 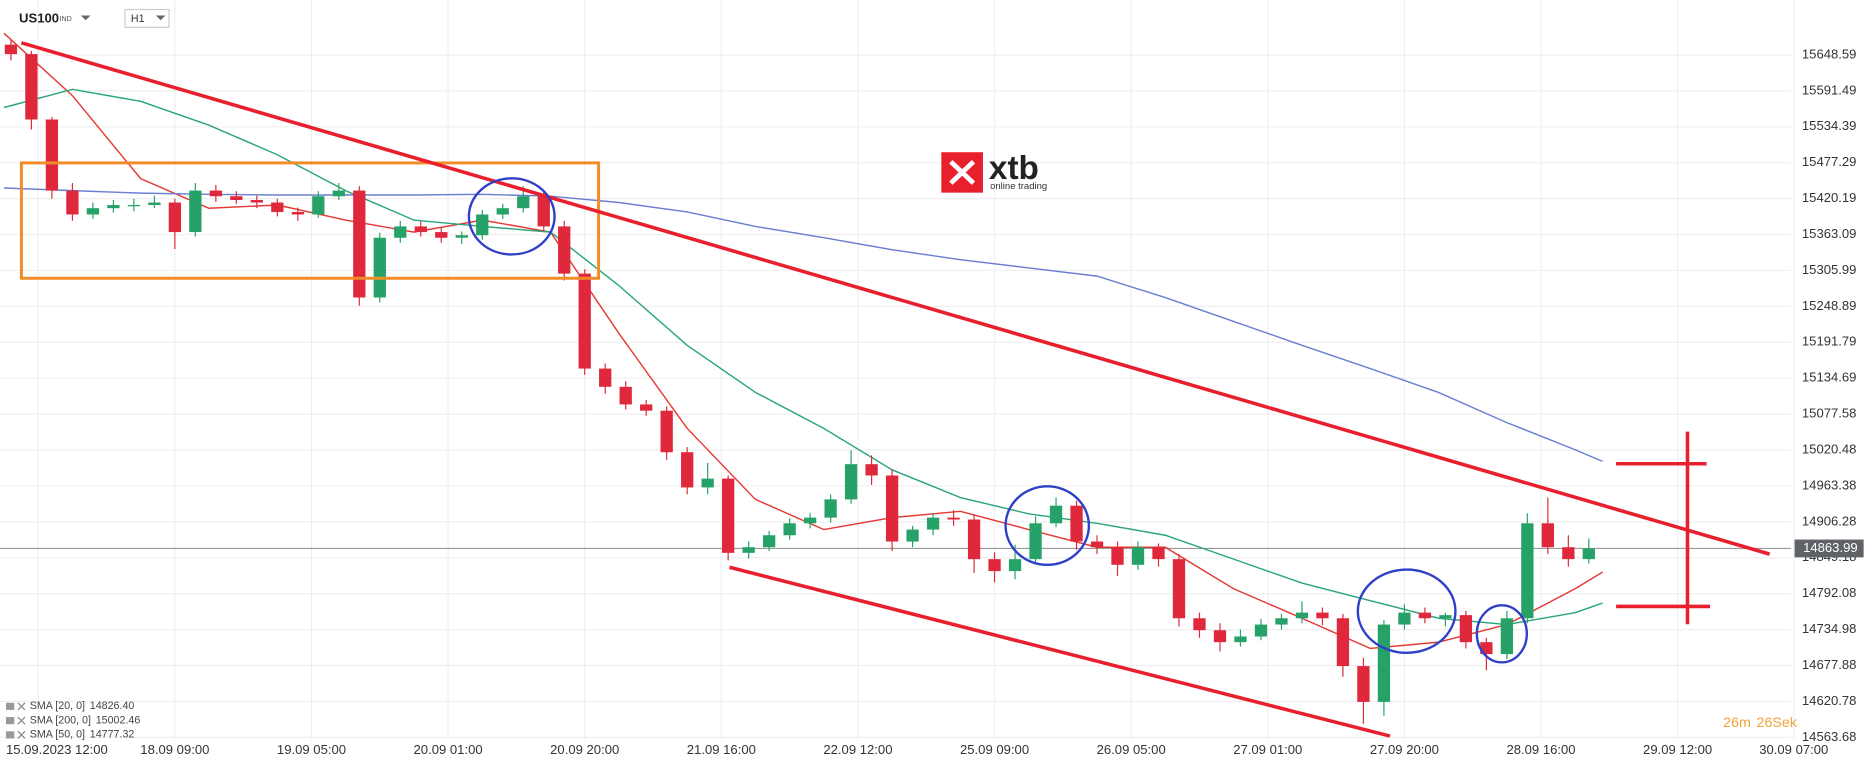 What do you see at coordinates (39, 17) in the screenshot?
I see `symbol: US100` at bounding box center [39, 17].